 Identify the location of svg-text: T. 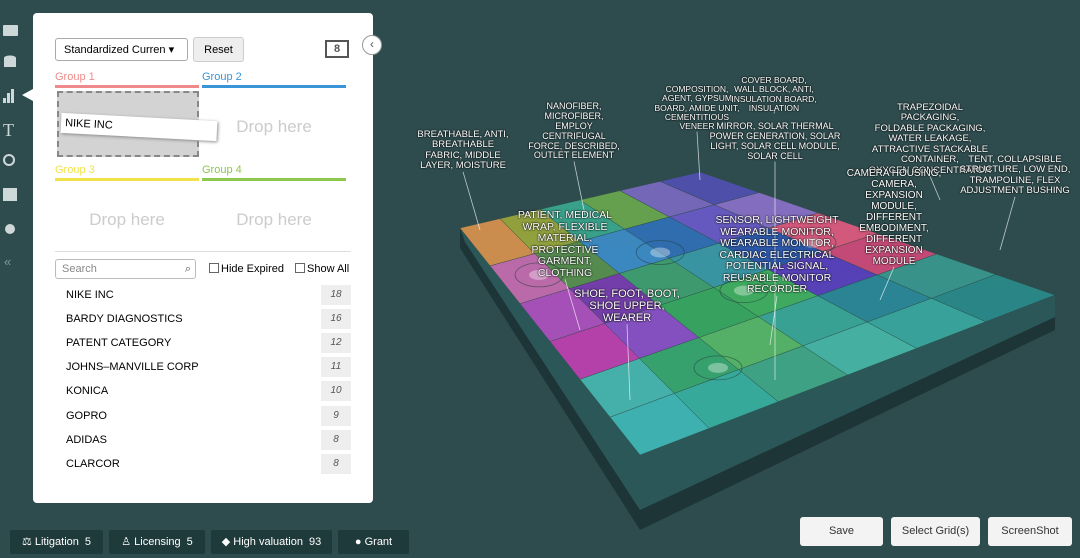
(8, 130).